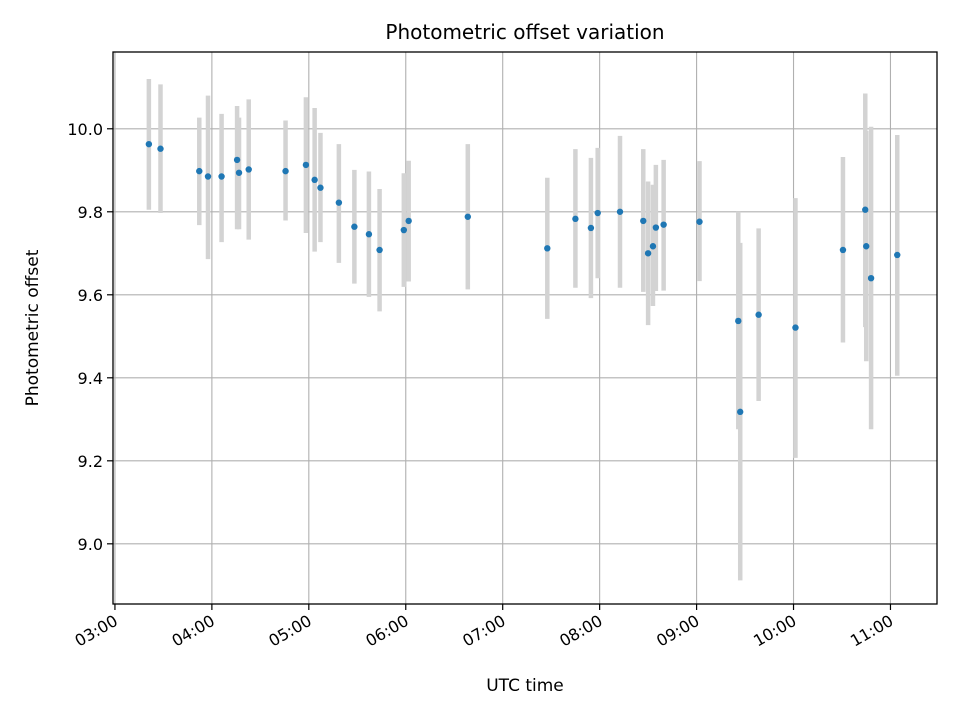  What do you see at coordinates (90, 461) in the screenshot?
I see `y-tick-label: 9.2` at bounding box center [90, 461].